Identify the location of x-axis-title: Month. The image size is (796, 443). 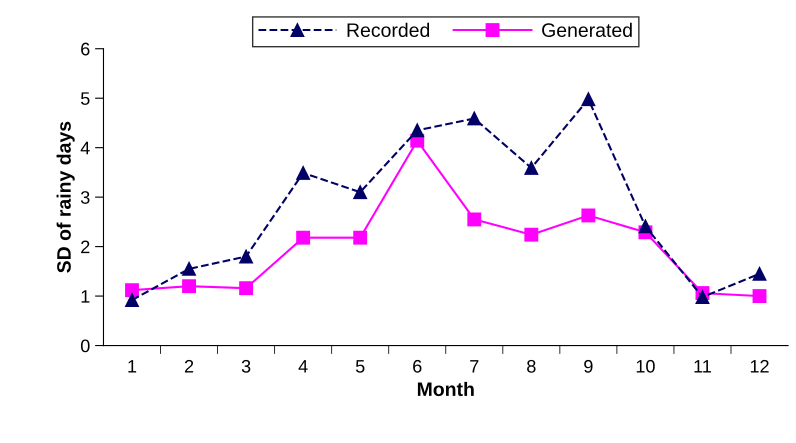
(446, 389).